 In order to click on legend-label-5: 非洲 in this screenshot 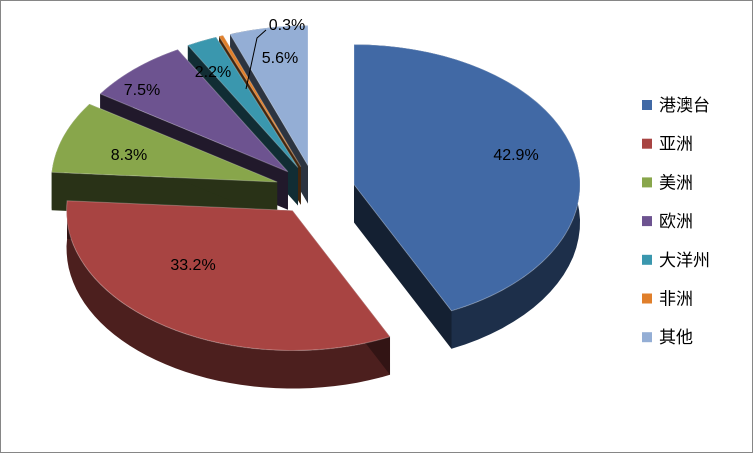, I will do `click(676, 300)`.